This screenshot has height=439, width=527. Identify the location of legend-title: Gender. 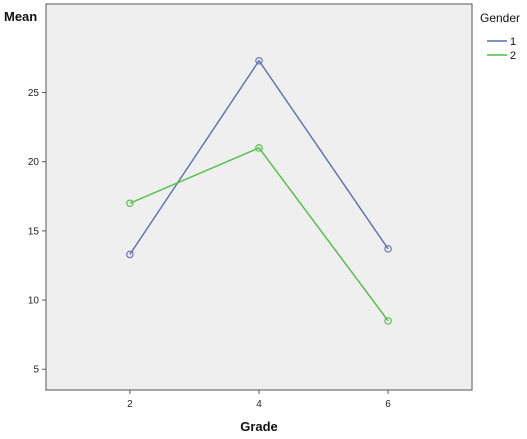
(500, 18).